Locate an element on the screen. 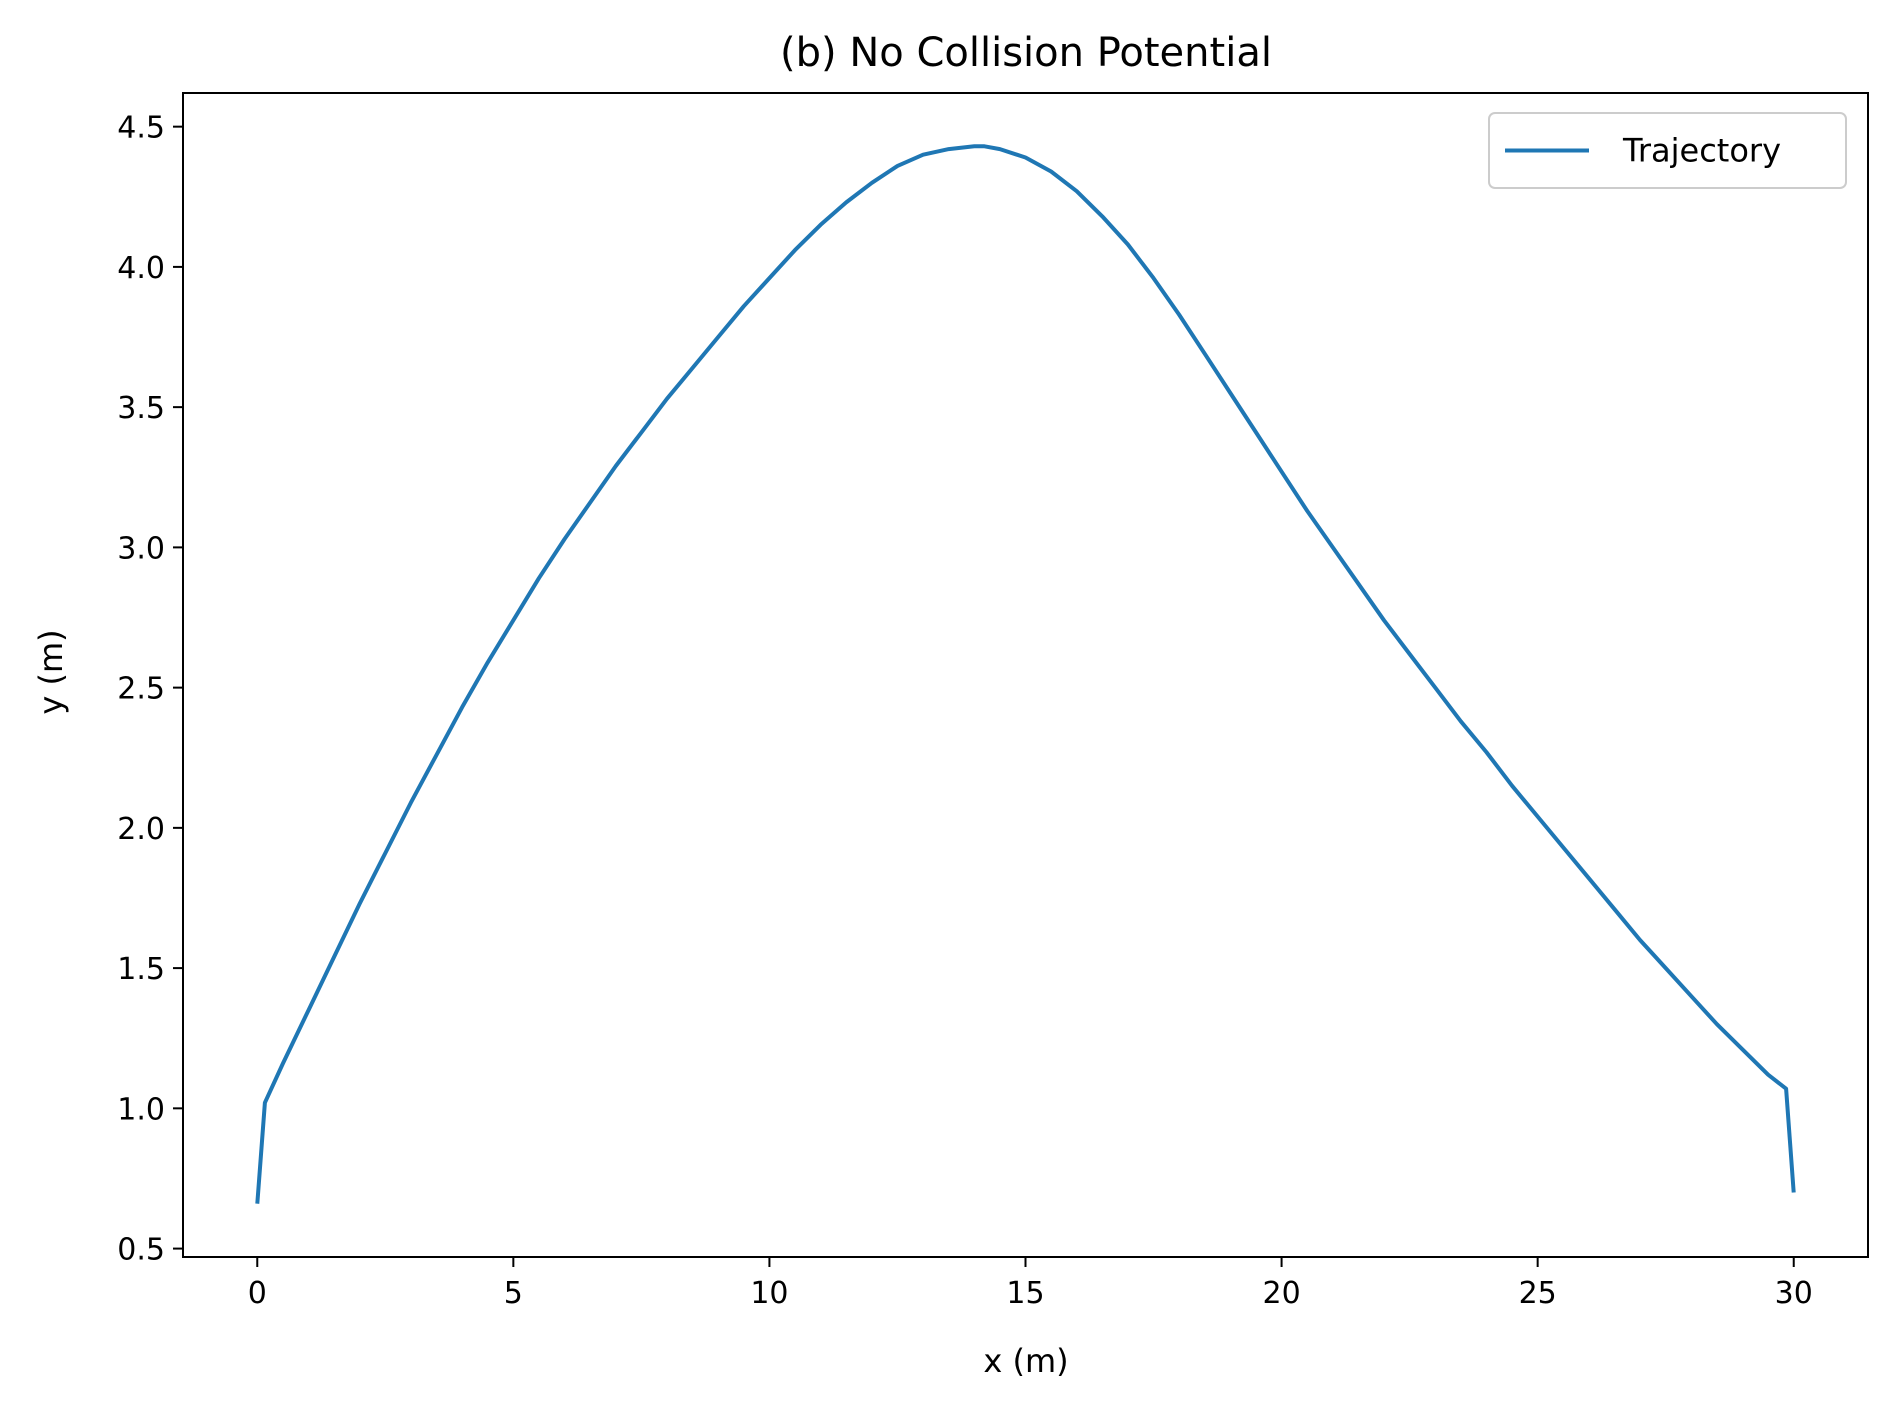  y-tick-label: 2.0 is located at coordinates (141, 829).